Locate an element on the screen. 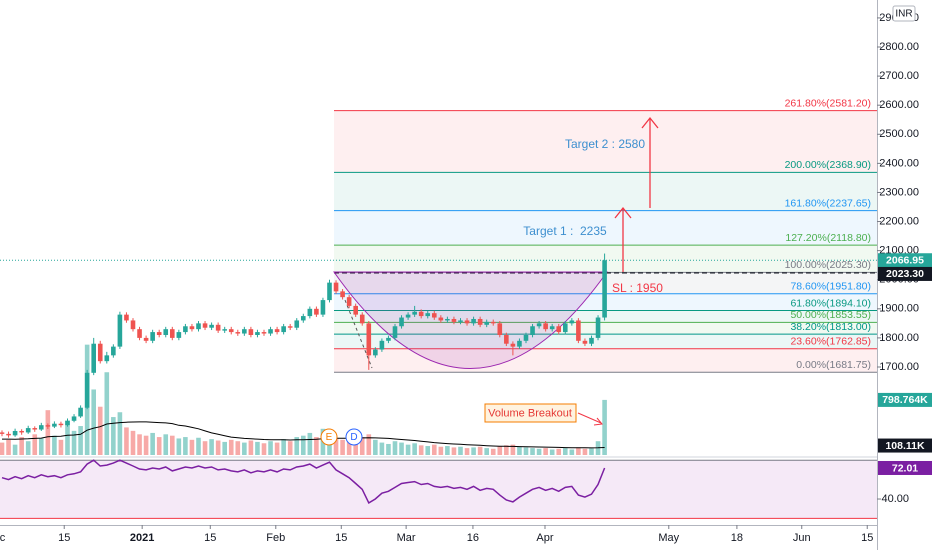 The width and height of the screenshot is (932, 550). target-2-label: Target 2 : 2580 is located at coordinates (605, 144).